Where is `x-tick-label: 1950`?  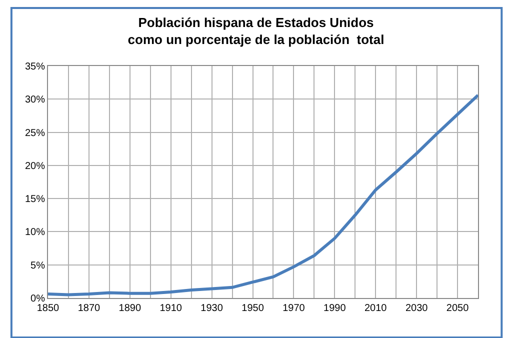 x-tick-label: 1950 is located at coordinates (253, 308).